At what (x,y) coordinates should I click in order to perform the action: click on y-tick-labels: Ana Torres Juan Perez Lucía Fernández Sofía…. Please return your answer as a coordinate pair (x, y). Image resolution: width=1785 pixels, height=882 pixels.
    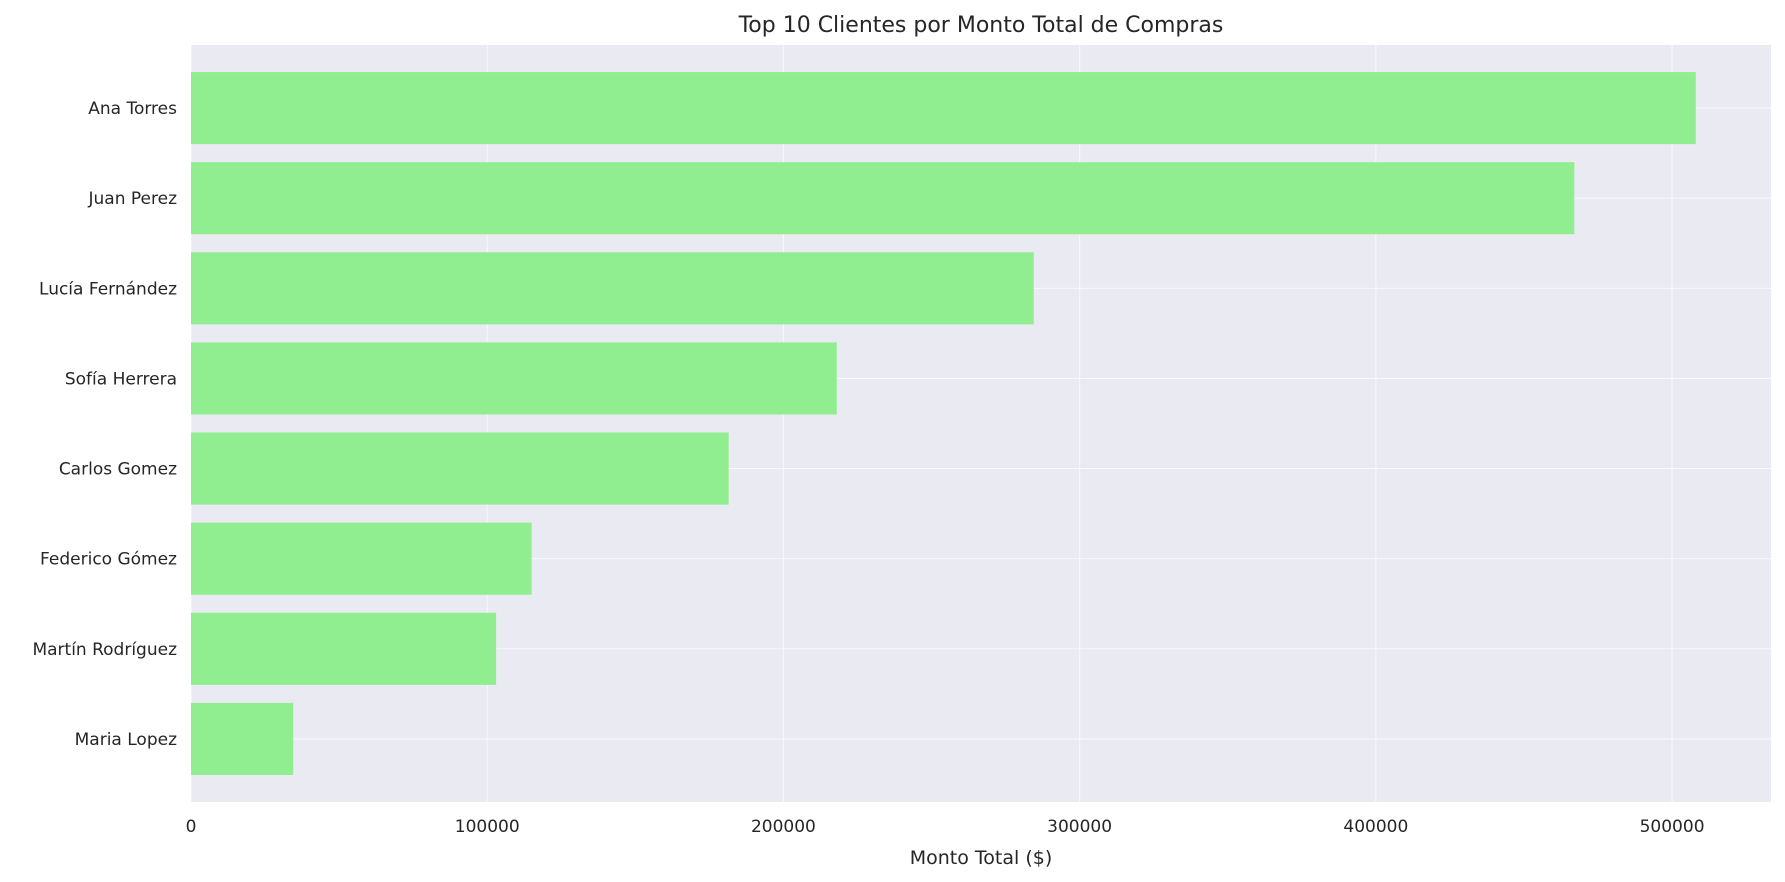
    Looking at the image, I should click on (104, 424).